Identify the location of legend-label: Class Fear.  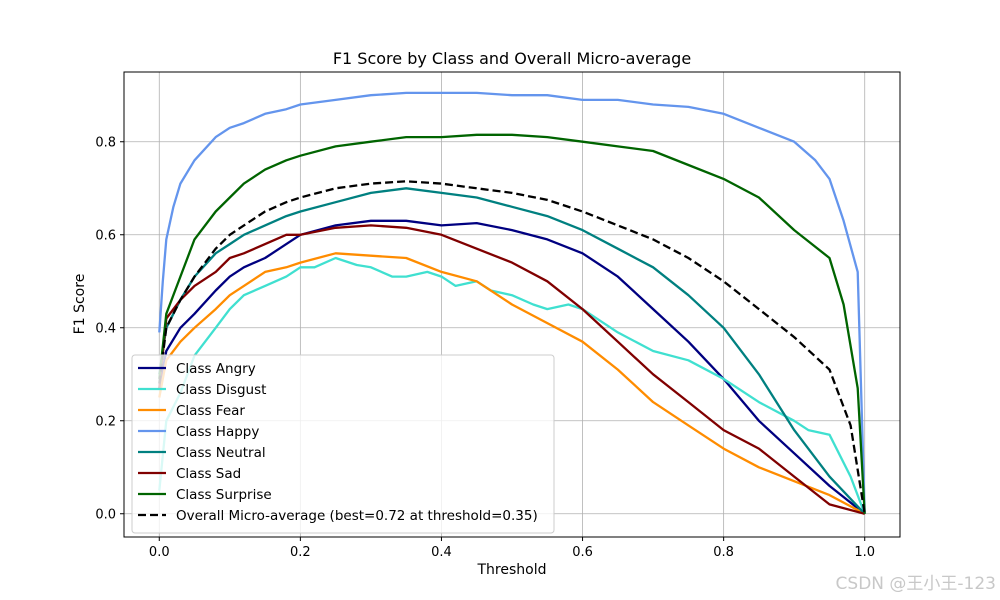
(210, 411).